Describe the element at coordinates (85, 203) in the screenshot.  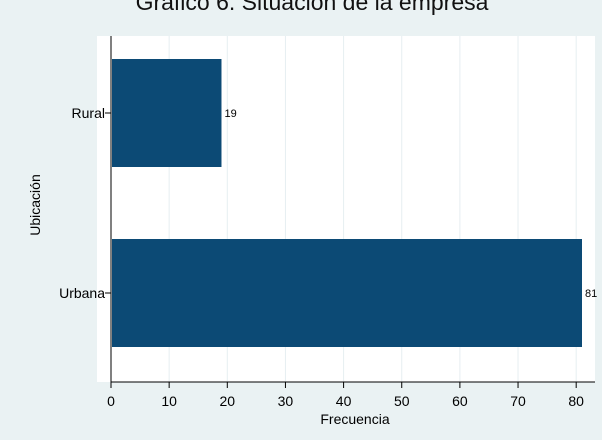
I see `y-axis-ticks: Rural Urbana` at that location.